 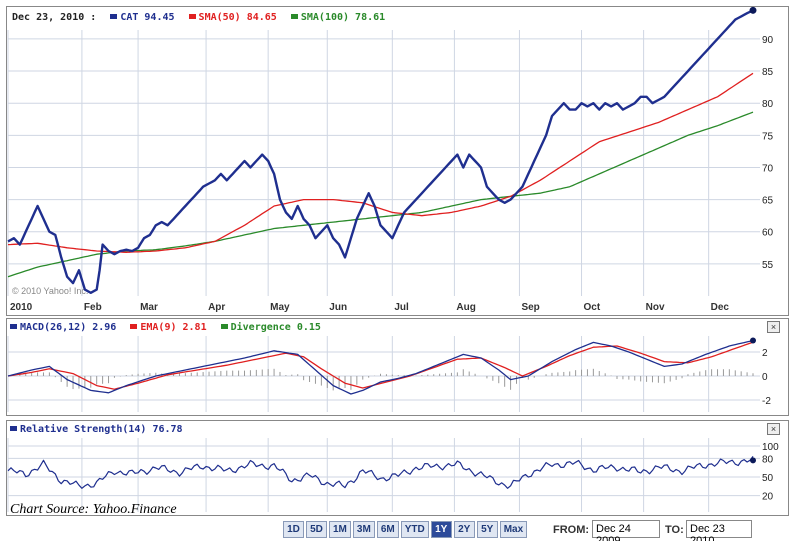 What do you see at coordinates (114, 16) in the screenshot?
I see `legend-swatch-cat` at bounding box center [114, 16].